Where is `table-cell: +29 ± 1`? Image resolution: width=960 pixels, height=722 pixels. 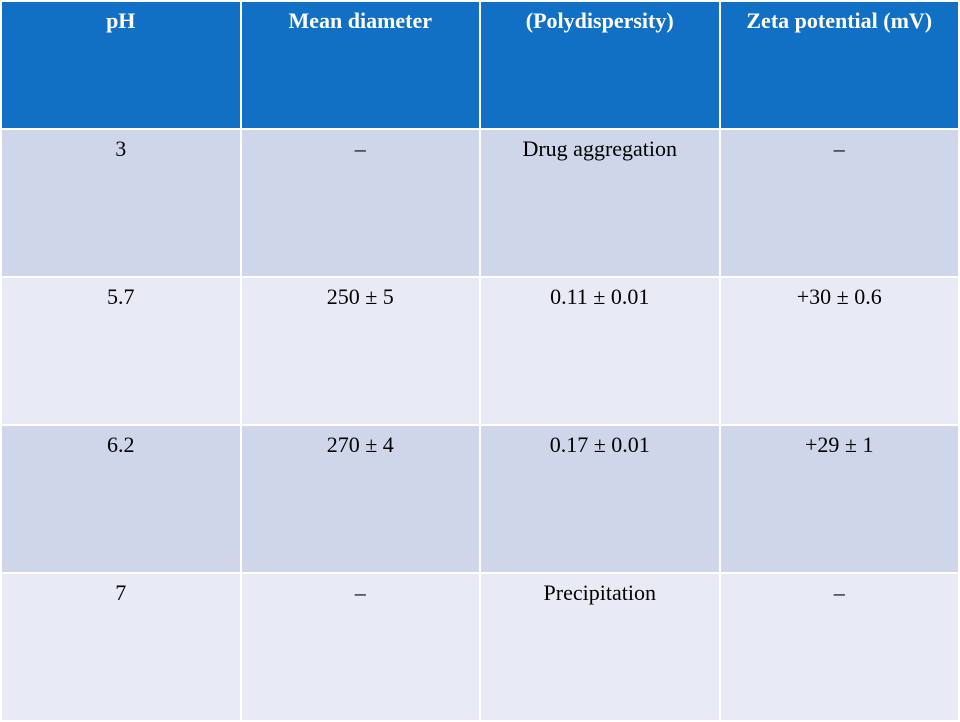
table-cell: +29 ± 1 is located at coordinates (839, 499).